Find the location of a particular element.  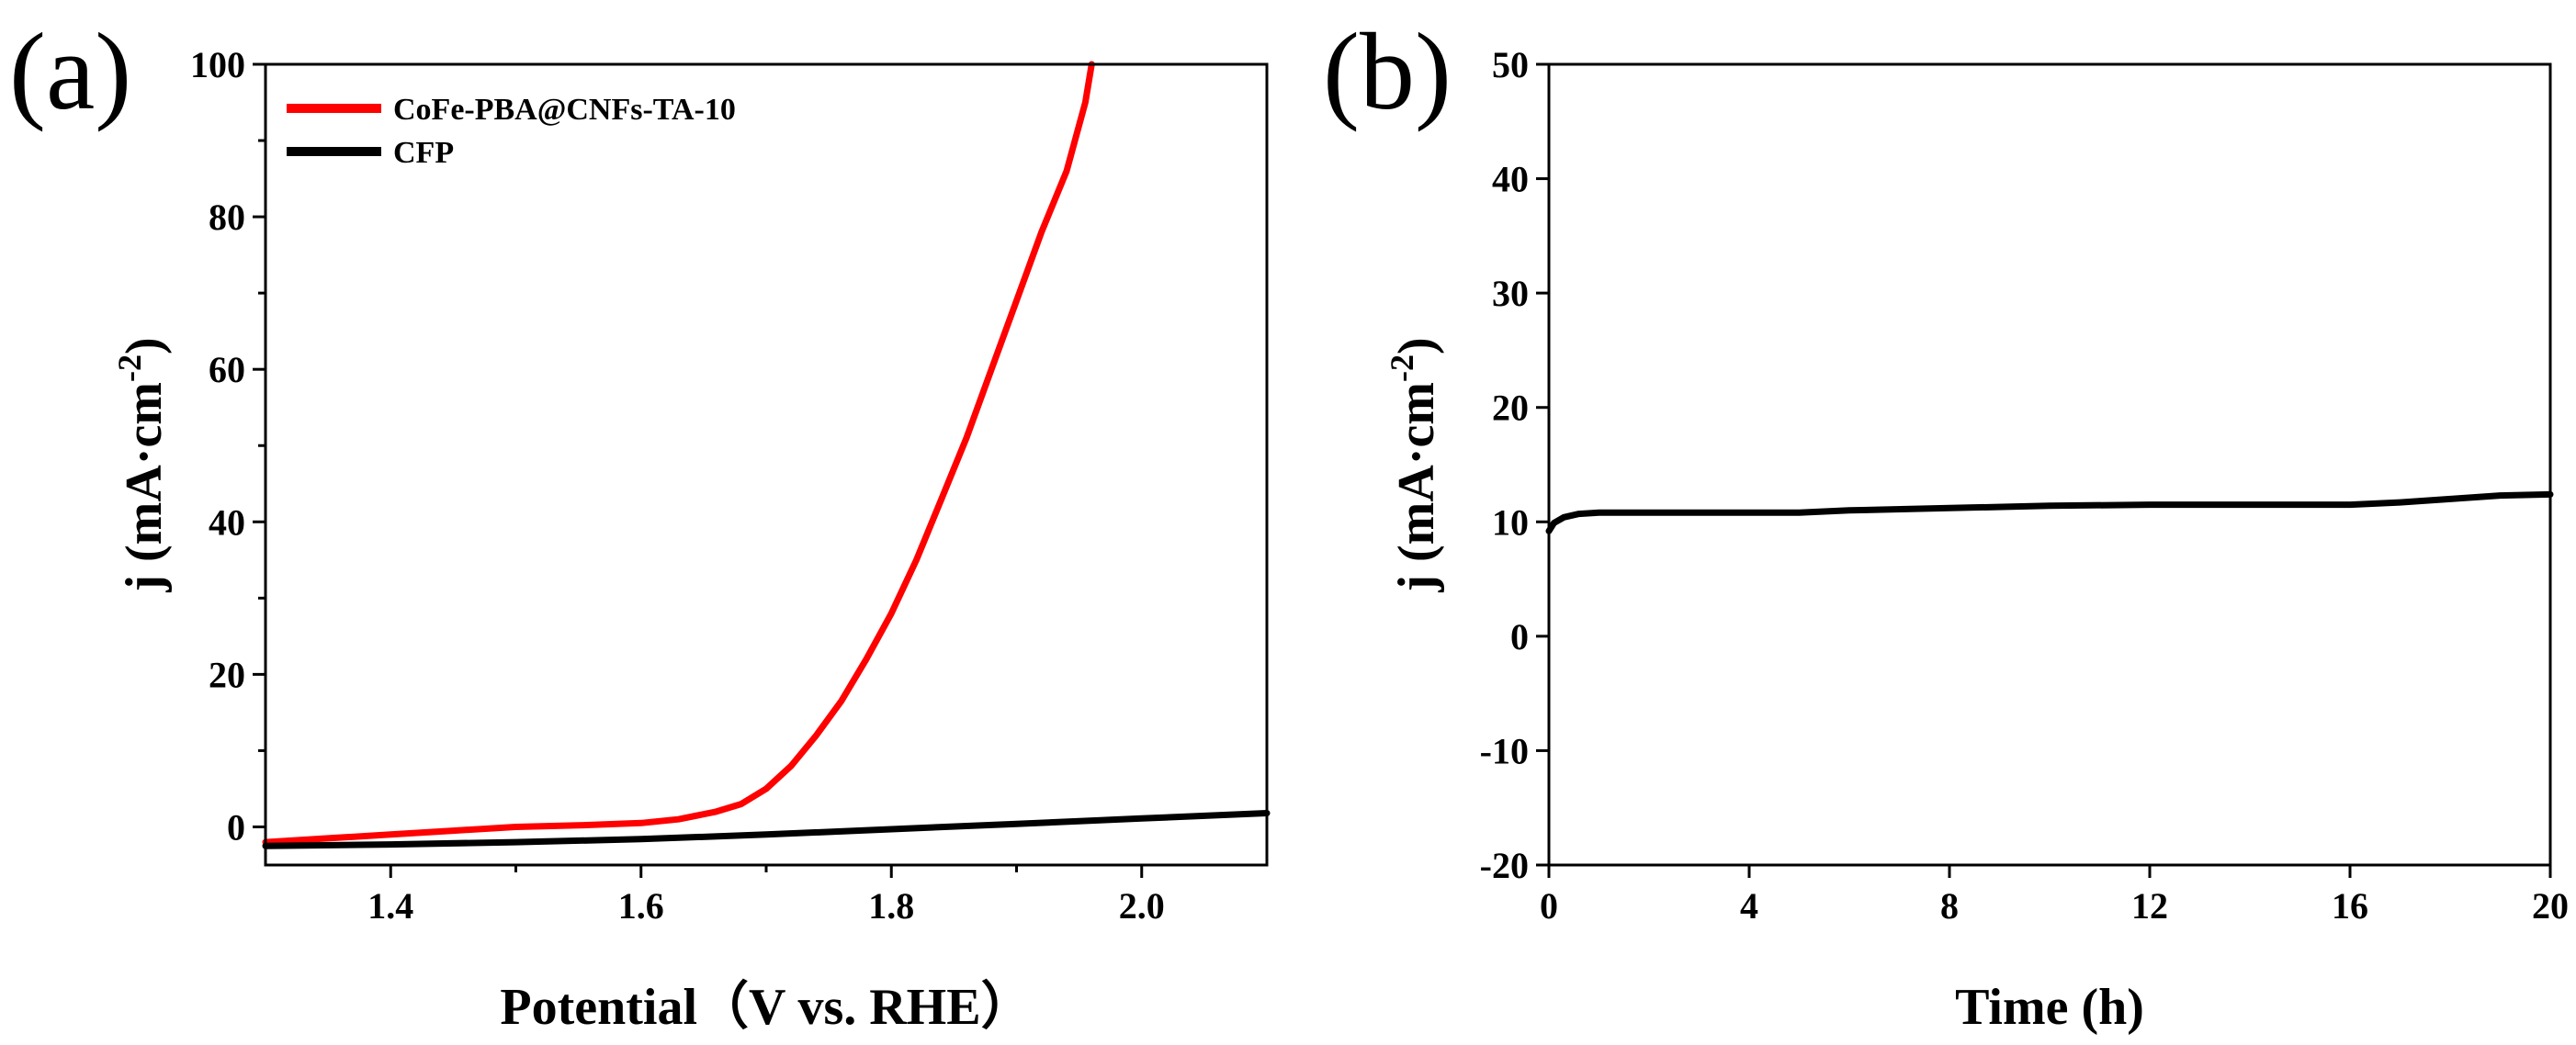

panel-a-y-axis-title-close: ) is located at coordinates (144, 345).